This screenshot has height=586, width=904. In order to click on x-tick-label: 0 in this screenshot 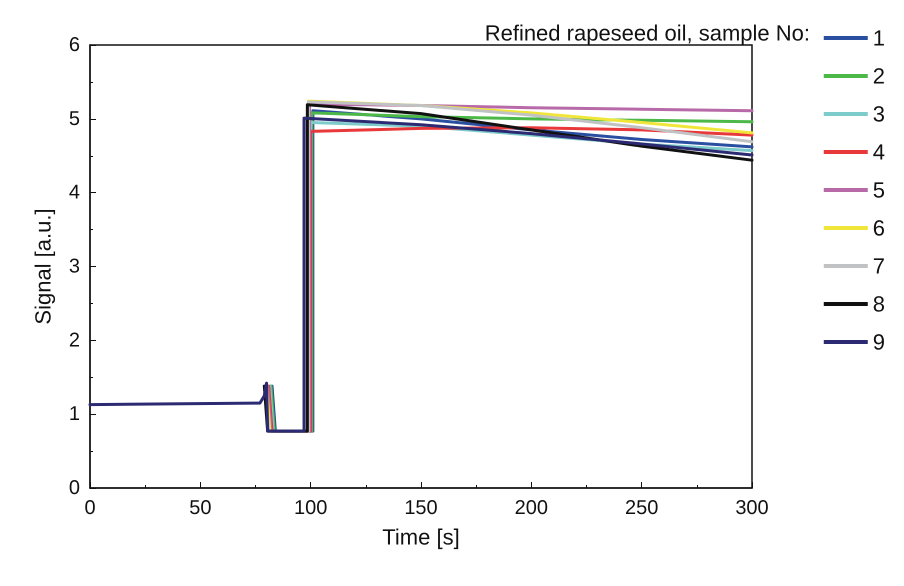, I will do `click(90, 508)`.